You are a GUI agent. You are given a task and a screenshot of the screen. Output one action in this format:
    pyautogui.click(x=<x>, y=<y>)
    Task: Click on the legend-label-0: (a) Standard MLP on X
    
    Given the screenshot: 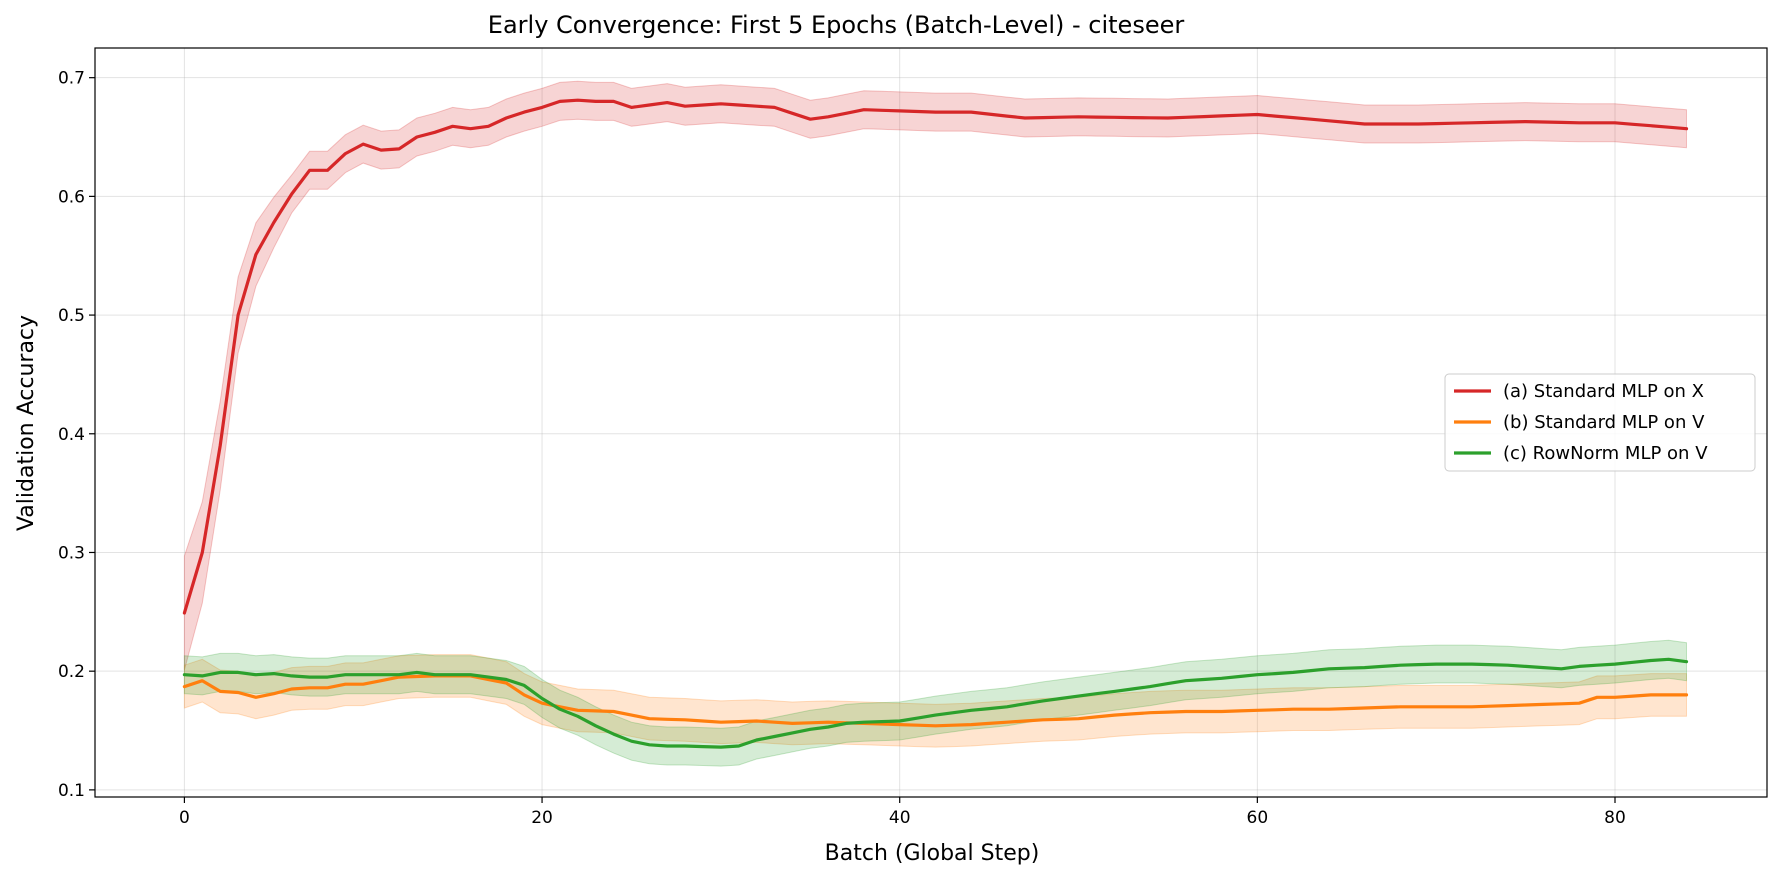 What is the action you would take?
    pyautogui.click(x=1603, y=391)
    